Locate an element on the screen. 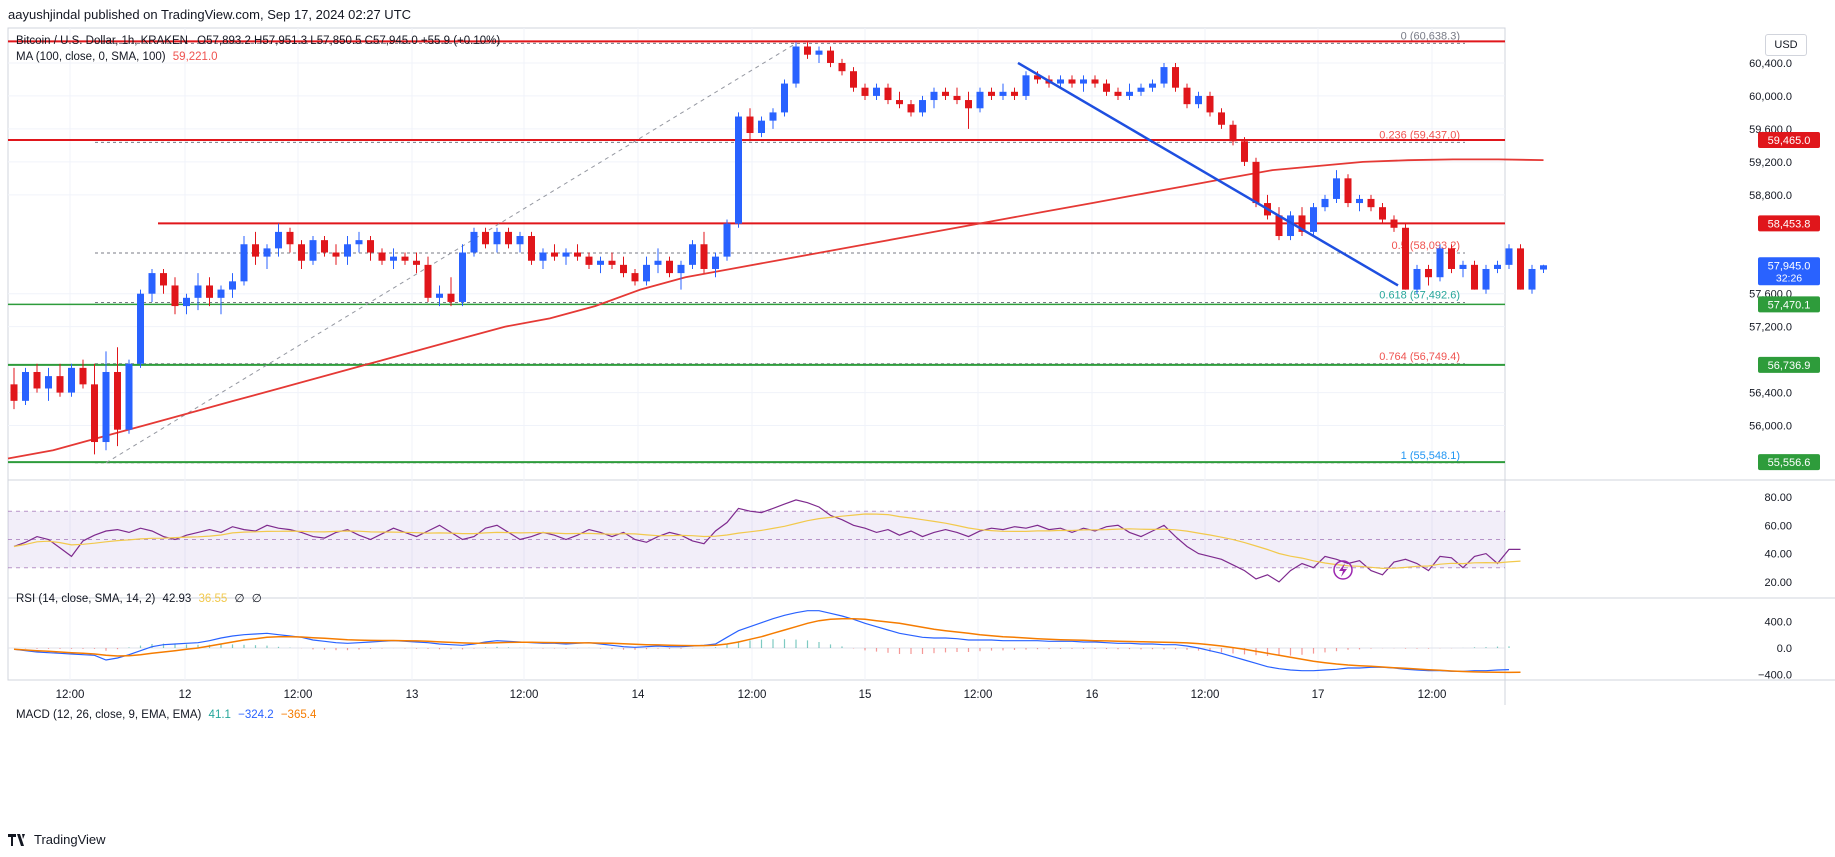 The width and height of the screenshot is (1835, 857). macd-line is located at coordinates (761, 641).